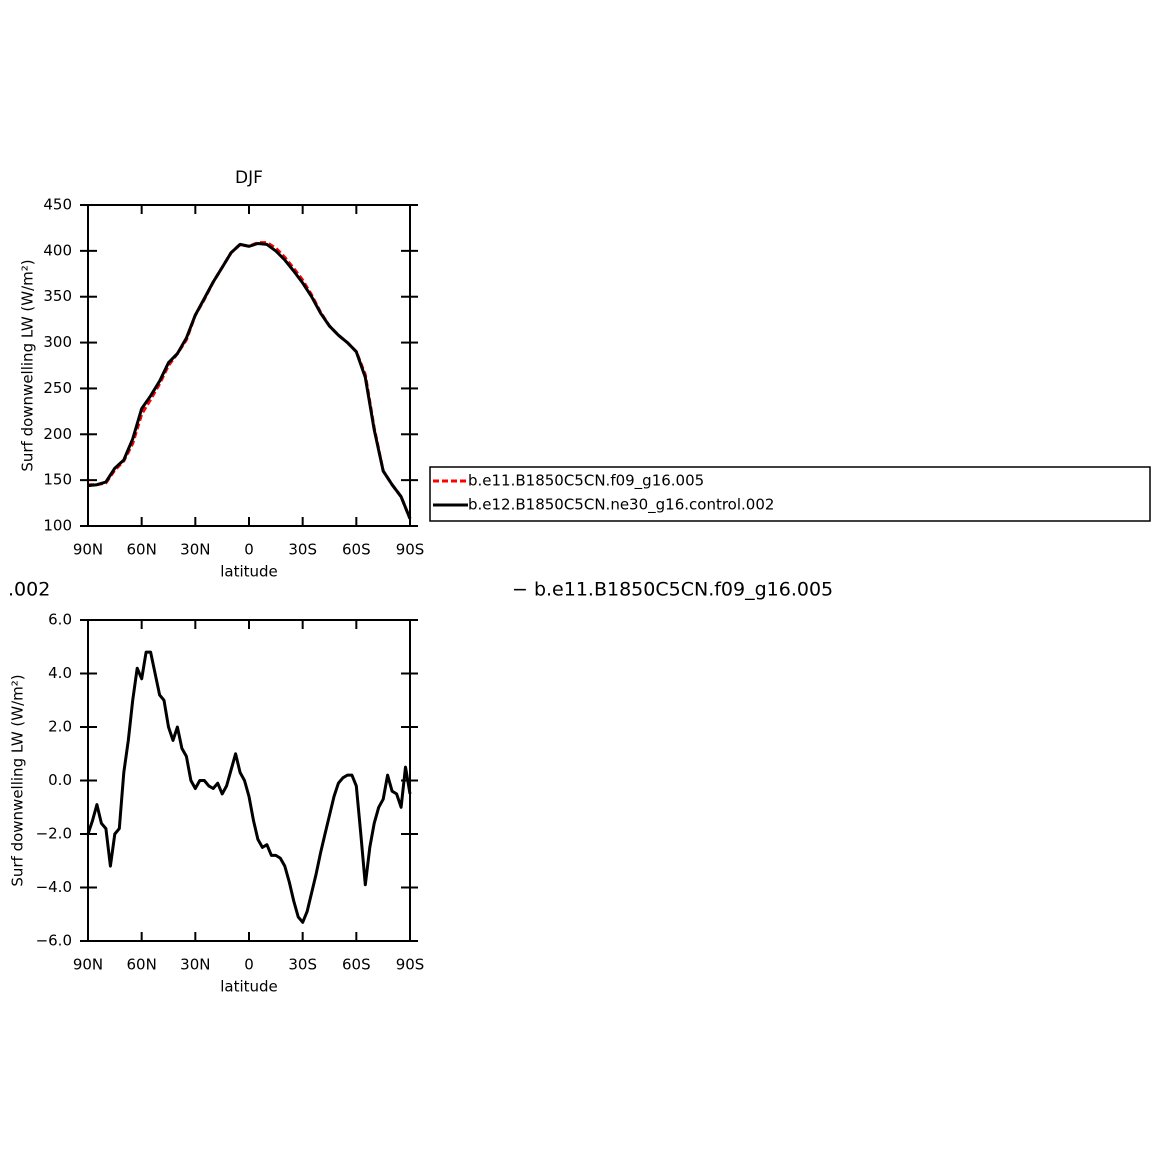 The image size is (1167, 1163). What do you see at coordinates (586, 481) in the screenshot?
I see `legend-label: b.e11.B1850C5CN.f09_g16.005` at bounding box center [586, 481].